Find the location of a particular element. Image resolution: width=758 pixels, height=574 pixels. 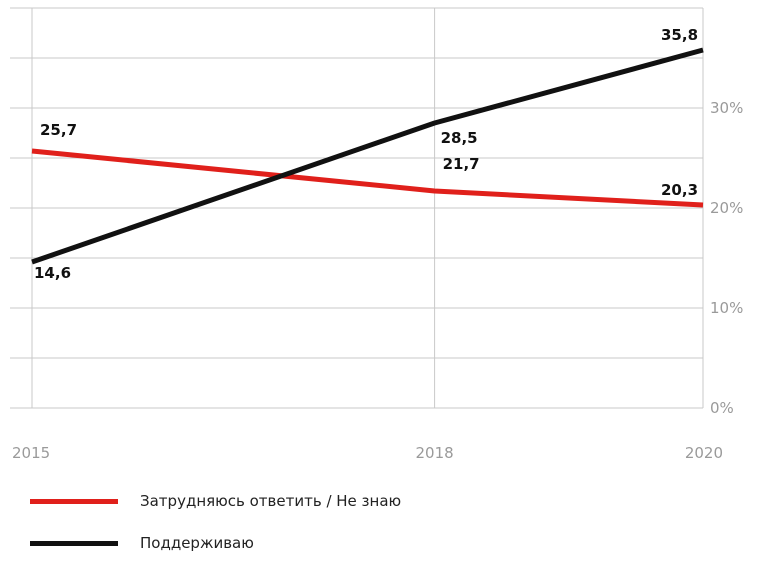

legend-item-dont-know: Затрудняюсь ответить / Не знаю is located at coordinates (215, 501).